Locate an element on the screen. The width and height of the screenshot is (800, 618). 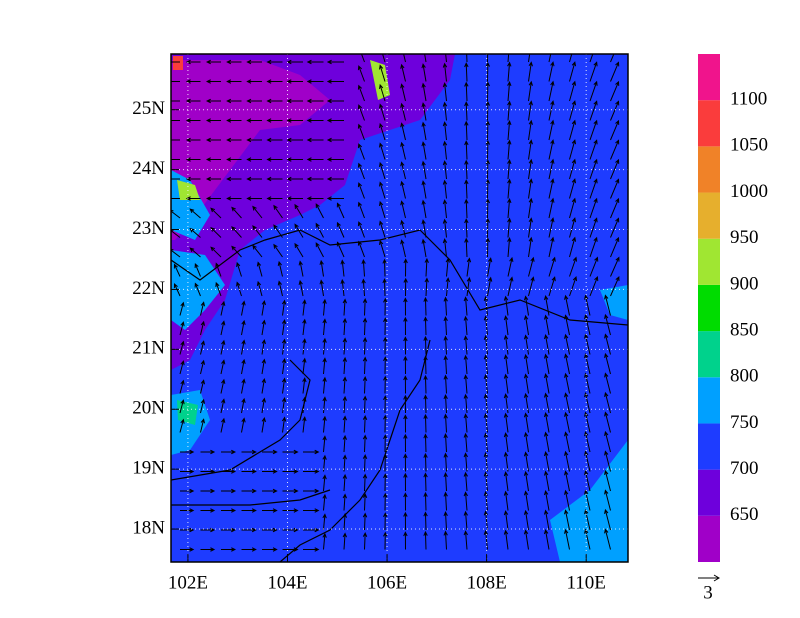
y-tick-label: 19N is located at coordinates (148, 468).